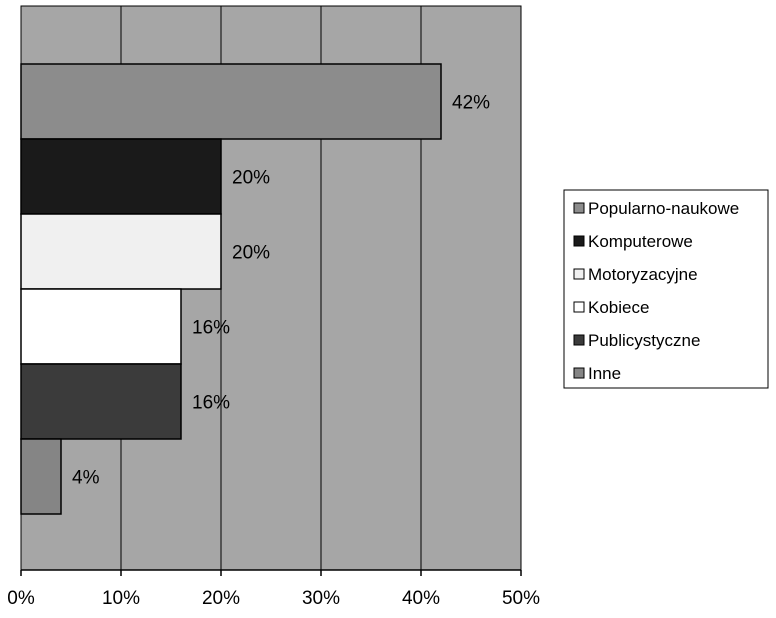 This screenshot has height=618, width=776. What do you see at coordinates (101, 401) in the screenshot?
I see `bar-publicystyczne` at bounding box center [101, 401].